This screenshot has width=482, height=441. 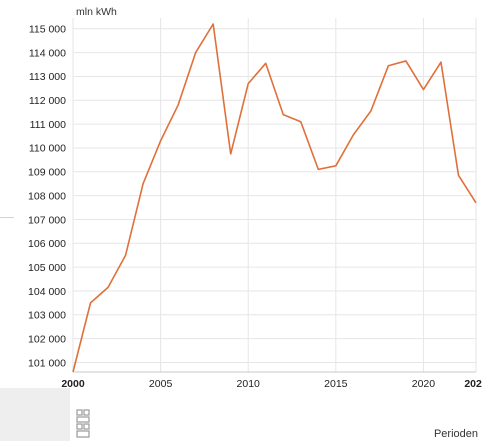 I want to click on y-tick-label: 103 000, so click(x=47, y=316).